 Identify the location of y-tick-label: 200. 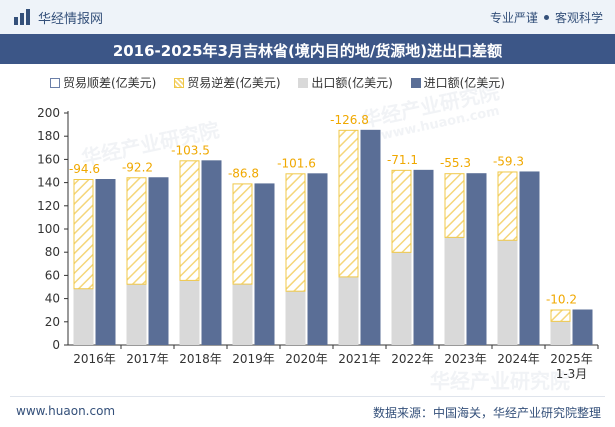
(48, 113).